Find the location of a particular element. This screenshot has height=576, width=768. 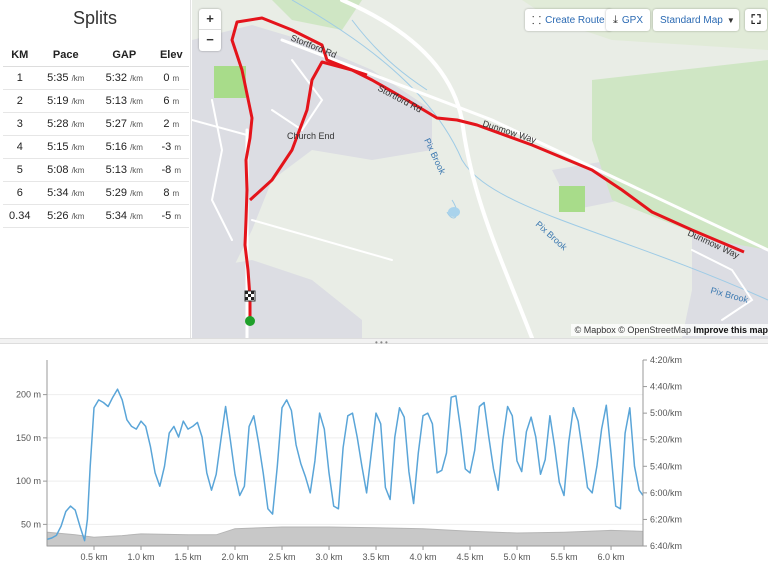

split-gap-value: 5:27 is located at coordinates (116, 123).